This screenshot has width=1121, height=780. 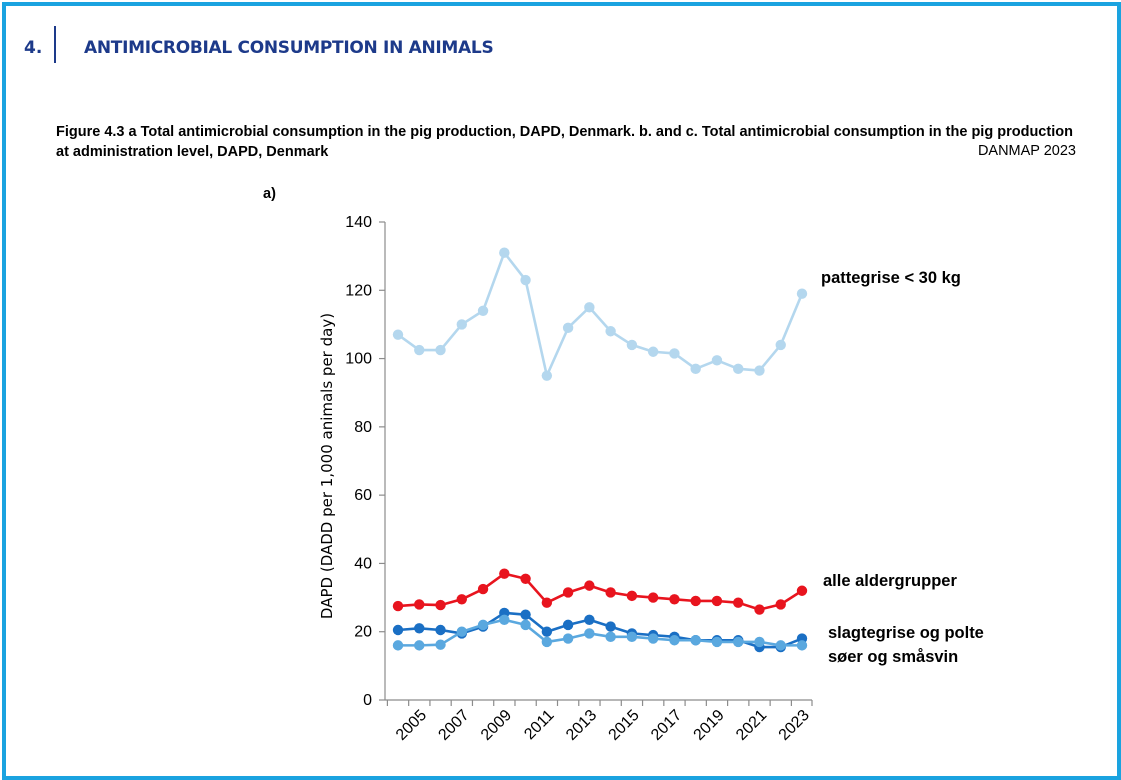 I want to click on x-tick-label: 2017, so click(x=666, y=725).